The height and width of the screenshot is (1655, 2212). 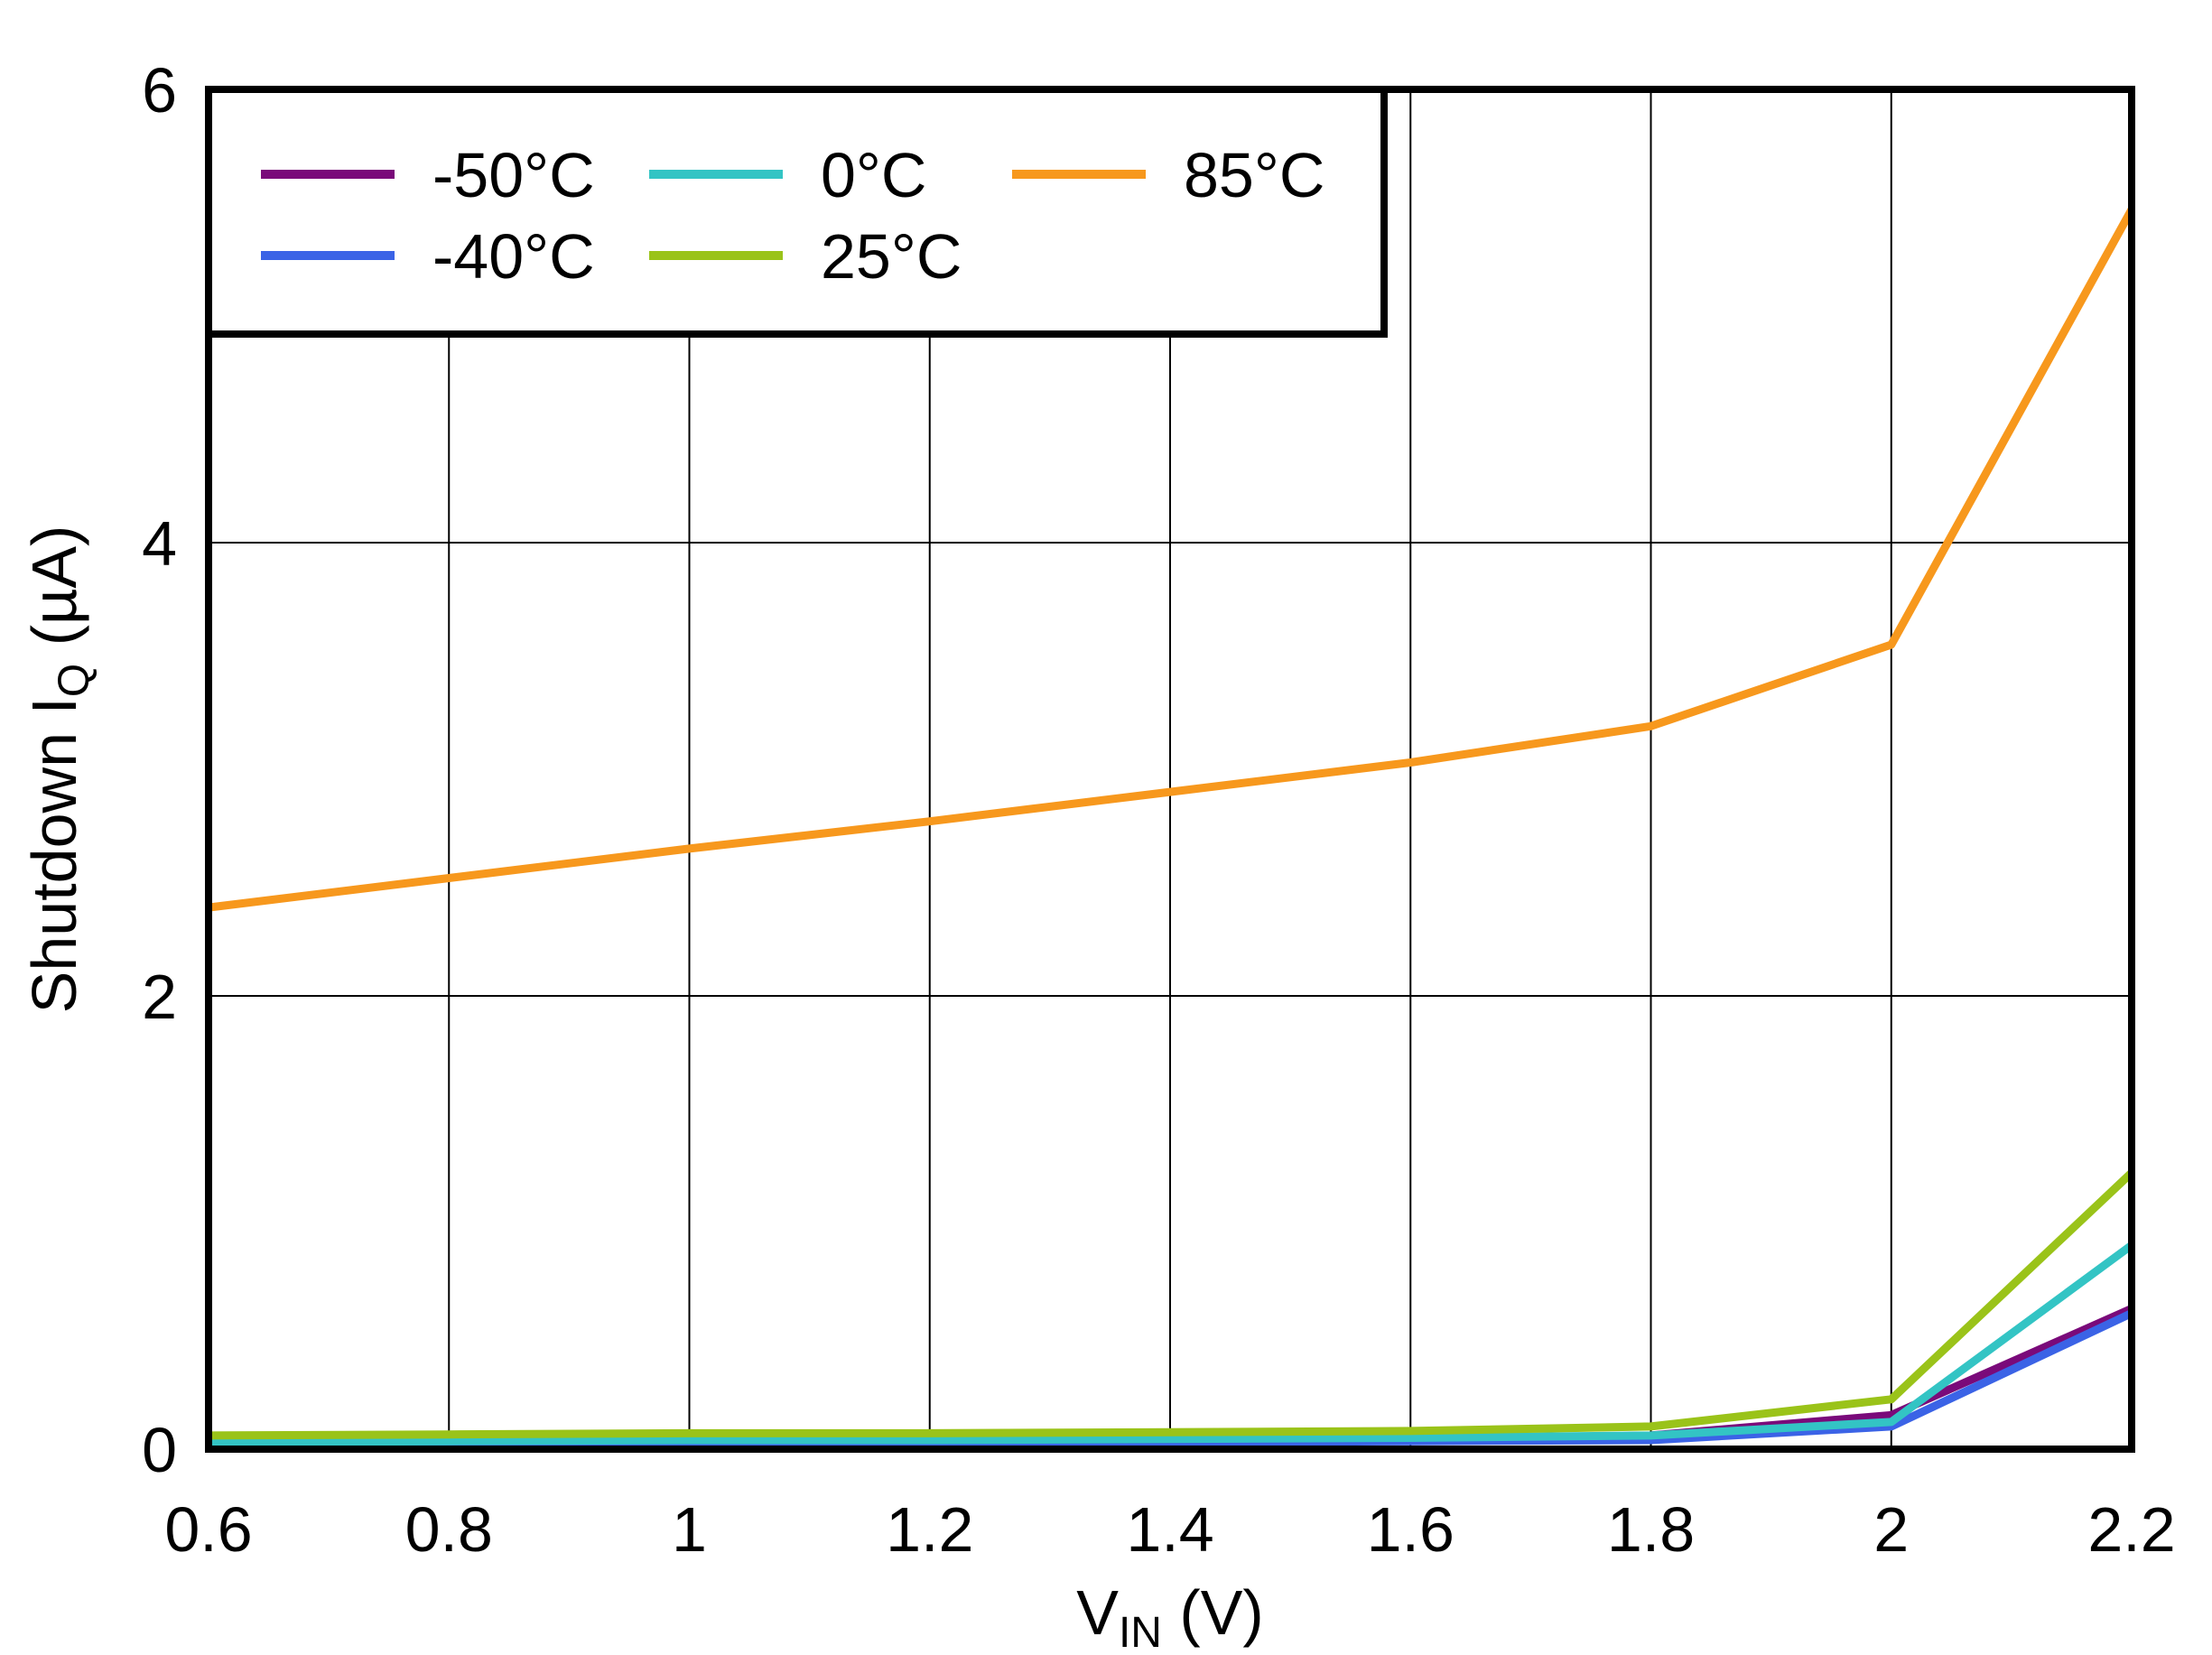 I want to click on y-tick-label: 0, so click(x=159, y=1450).